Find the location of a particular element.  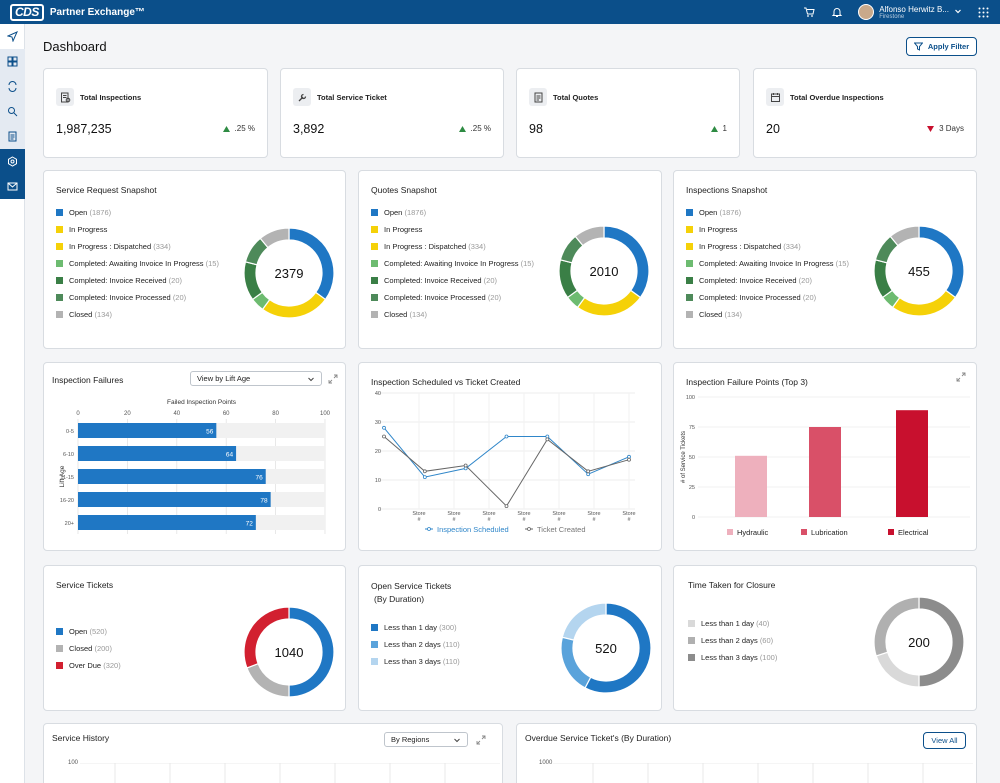

sidebar-item-inspect is located at coordinates (12, 111).